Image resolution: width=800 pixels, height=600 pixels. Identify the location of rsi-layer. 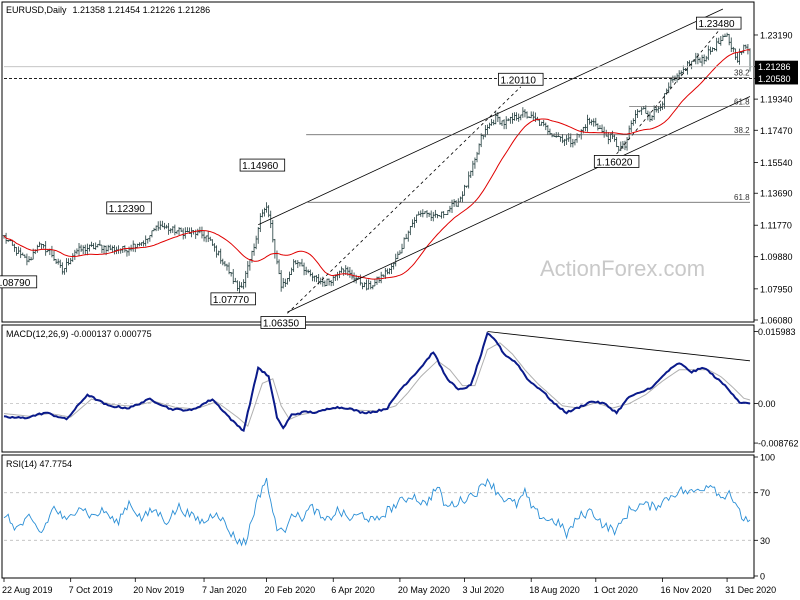
(378, 512).